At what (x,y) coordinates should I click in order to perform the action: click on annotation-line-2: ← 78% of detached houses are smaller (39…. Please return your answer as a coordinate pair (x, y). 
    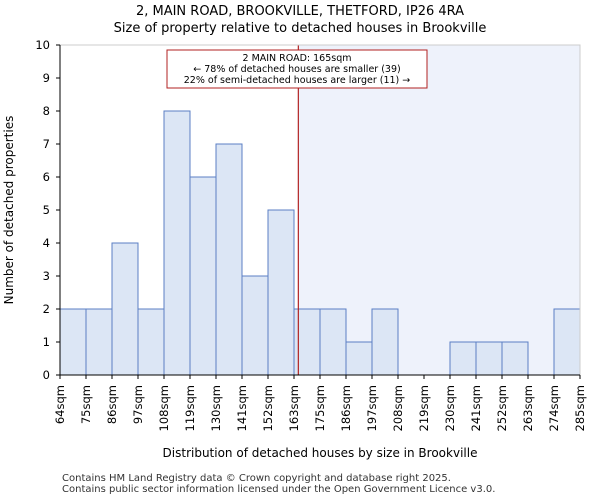
    Looking at the image, I should click on (296, 69).